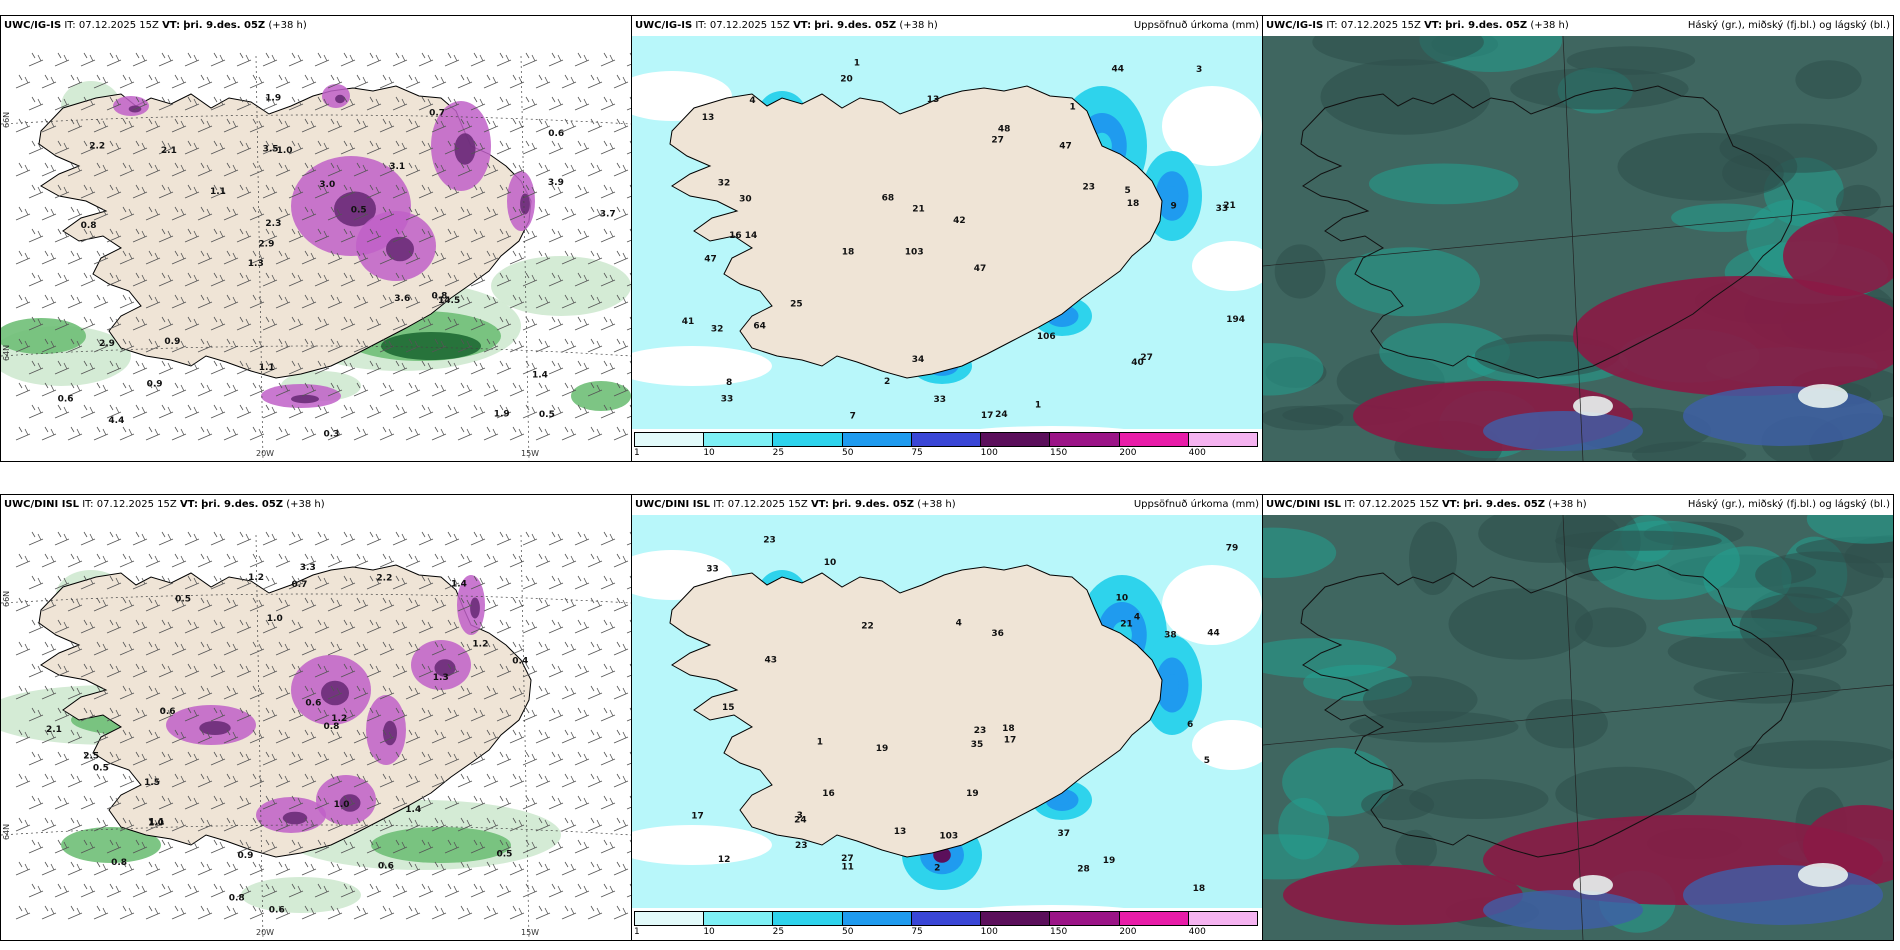 Image resolution: width=1900 pixels, height=950 pixels. What do you see at coordinates (1222, 209) in the screenshot?
I see `precip-value-label: 33` at bounding box center [1222, 209].